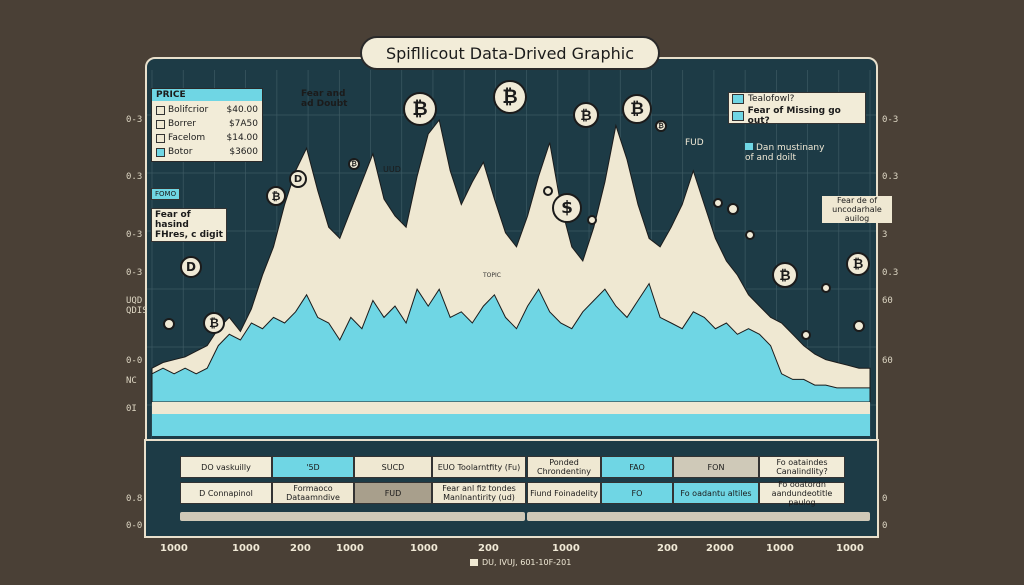 The image size is (1024, 585). Describe the element at coordinates (474, 562) in the screenshot. I see `footer-swatch` at that location.